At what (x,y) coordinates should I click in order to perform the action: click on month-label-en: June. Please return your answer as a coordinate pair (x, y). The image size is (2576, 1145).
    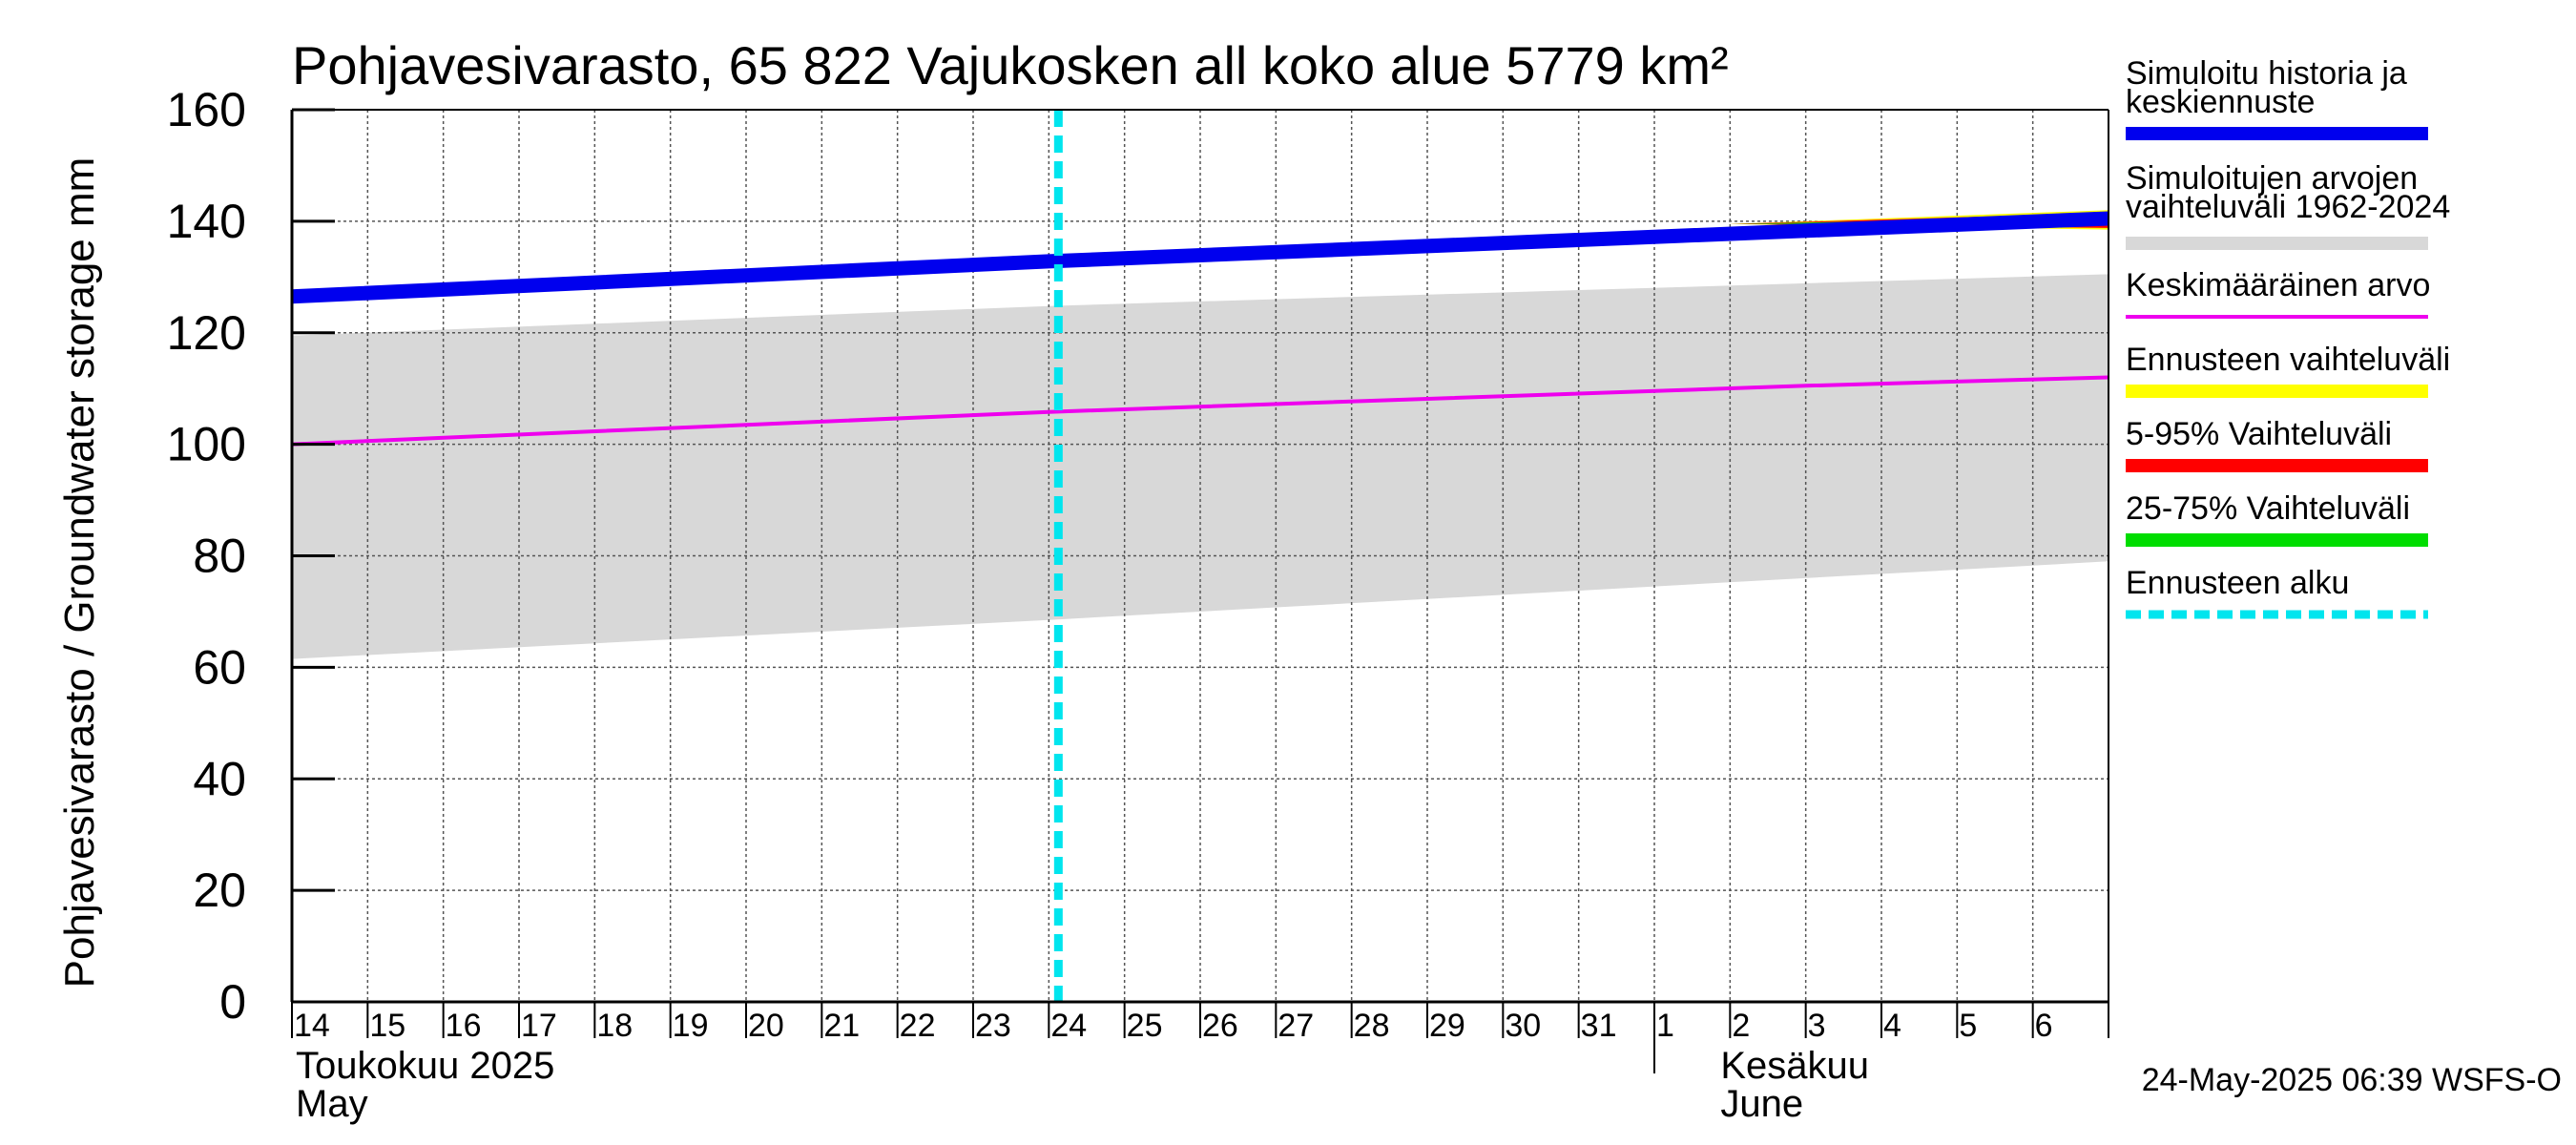
    Looking at the image, I should click on (1761, 1104).